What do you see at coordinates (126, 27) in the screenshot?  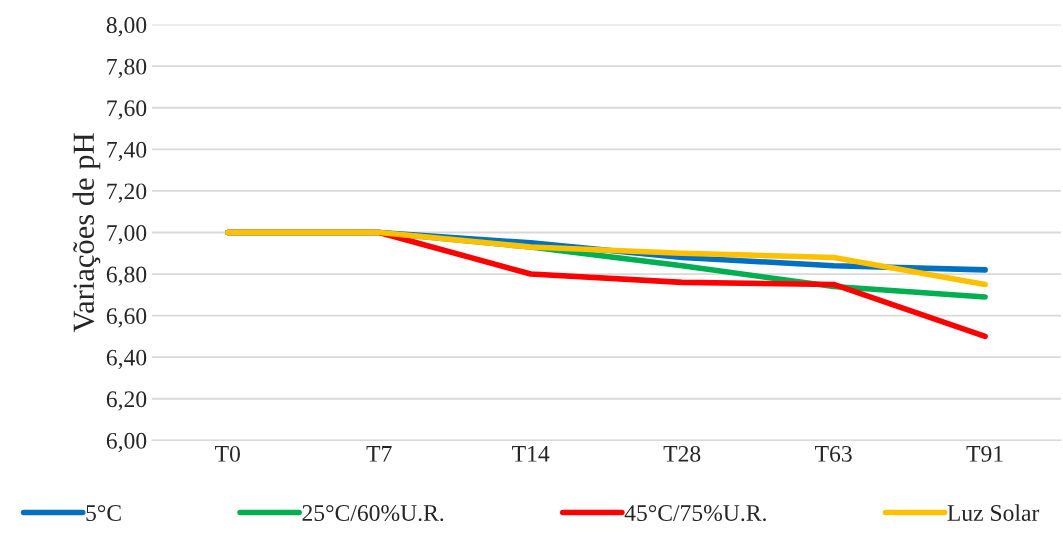 I see `y-tick-label: 8,00` at bounding box center [126, 27].